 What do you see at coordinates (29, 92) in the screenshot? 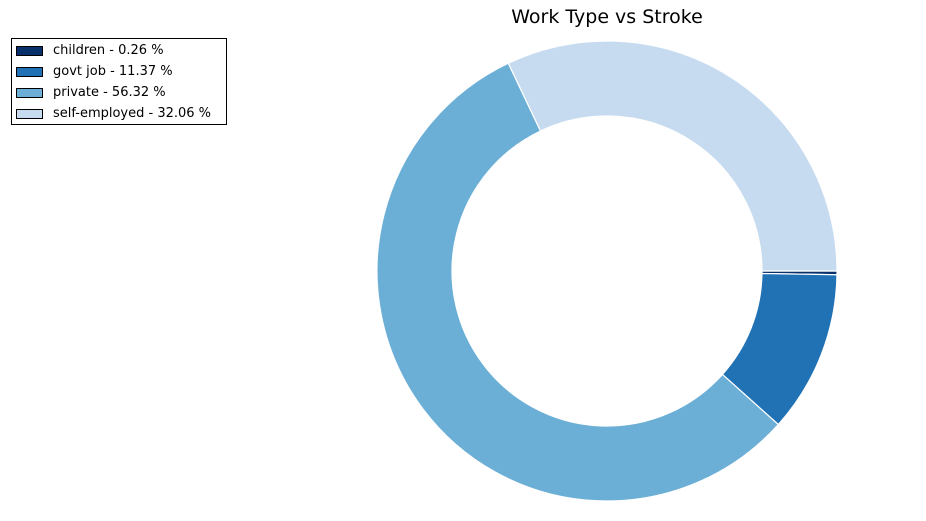
I see `legend-swatch-private` at bounding box center [29, 92].